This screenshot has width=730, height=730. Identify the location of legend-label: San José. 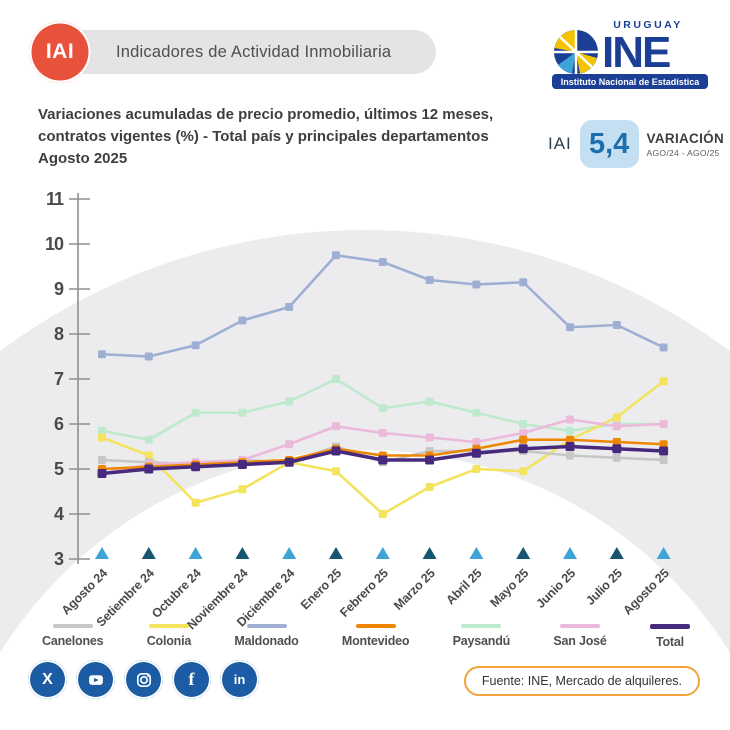
(580, 641).